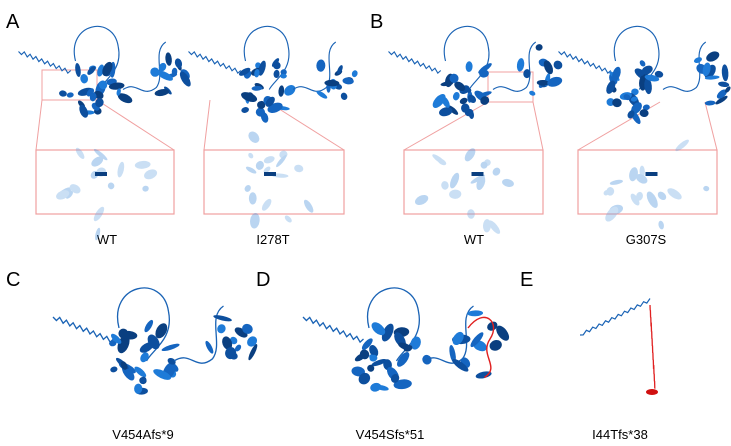  Describe the element at coordinates (652, 346) in the screenshot. I see `red-tail` at that location.